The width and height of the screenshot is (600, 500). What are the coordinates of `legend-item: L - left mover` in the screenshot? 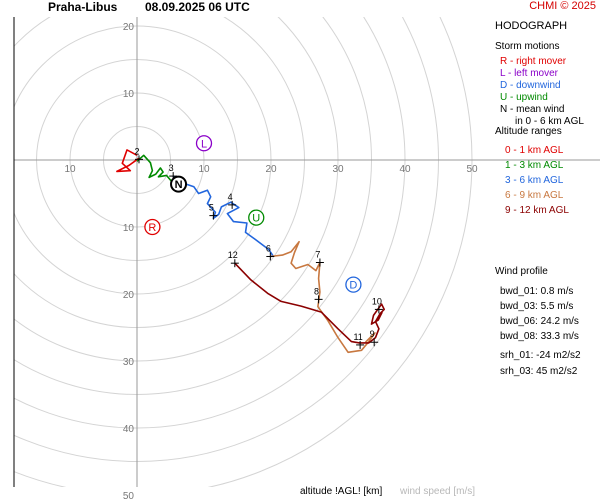 It's located at (529, 73).